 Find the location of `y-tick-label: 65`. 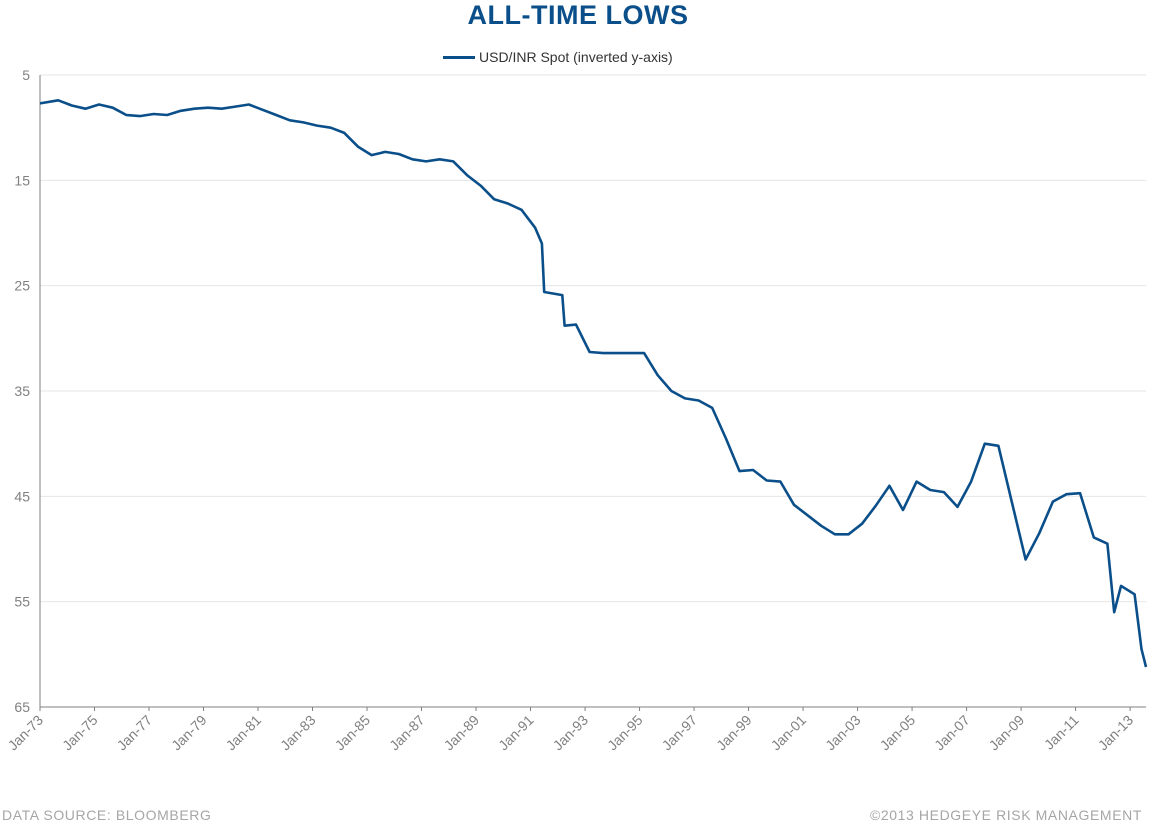

y-tick-label: 65 is located at coordinates (22, 707).